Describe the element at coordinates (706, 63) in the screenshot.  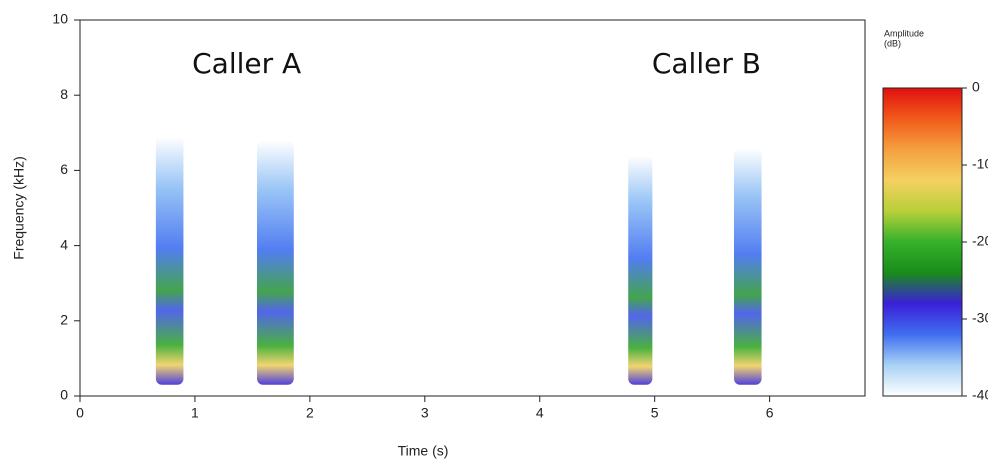
I see `annotation: Caller B` at that location.